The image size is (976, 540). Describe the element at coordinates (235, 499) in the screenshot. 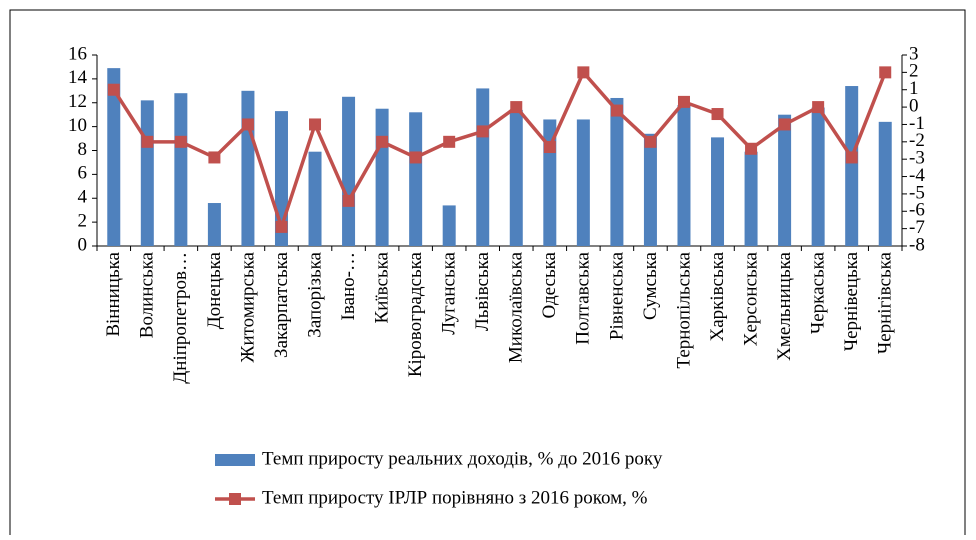

I see `legend-marker` at that location.